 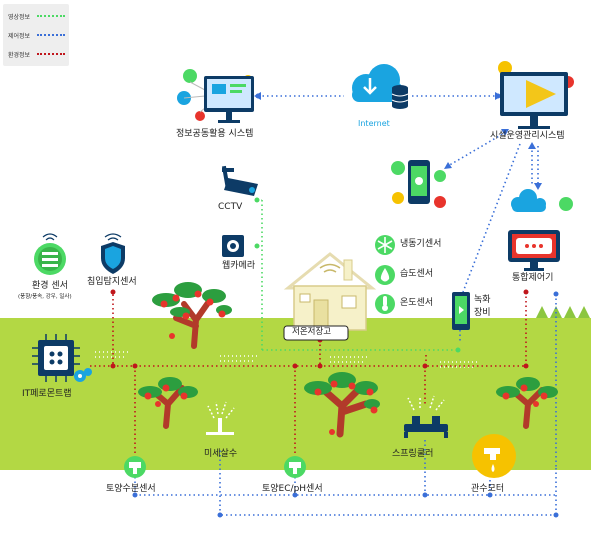 What do you see at coordinates (533, 278) in the screenshot?
I see `label-integrated-controller: 통합제어기` at bounding box center [533, 278].